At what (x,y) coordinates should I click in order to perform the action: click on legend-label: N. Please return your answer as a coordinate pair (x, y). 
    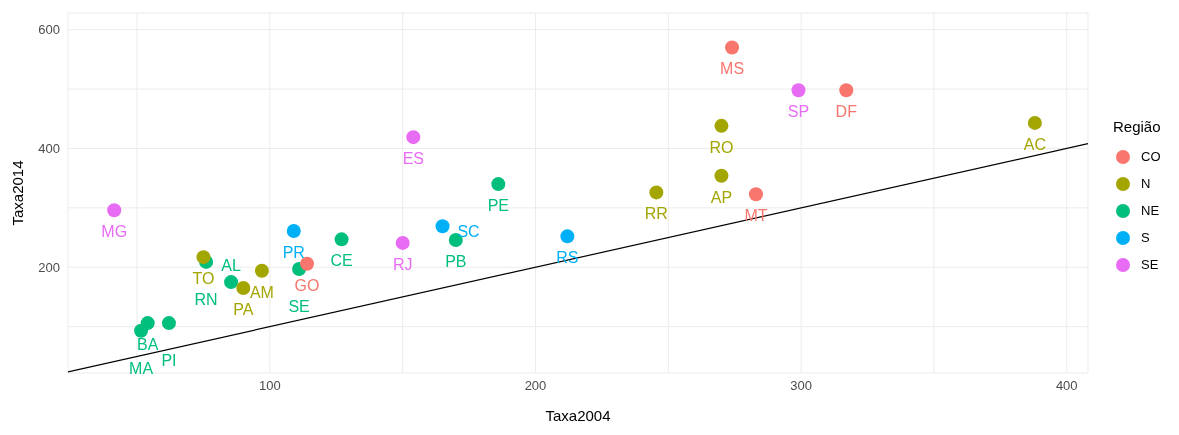
    Looking at the image, I should click on (1146, 183).